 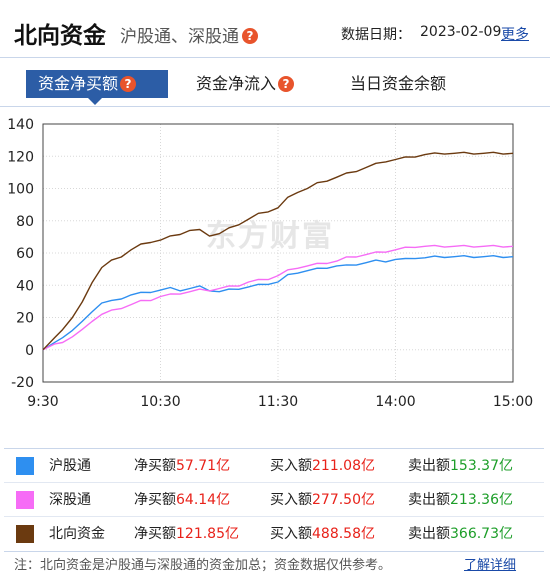 What do you see at coordinates (376, 35) in the screenshot?
I see `date-label: 数据日期：` at bounding box center [376, 35].